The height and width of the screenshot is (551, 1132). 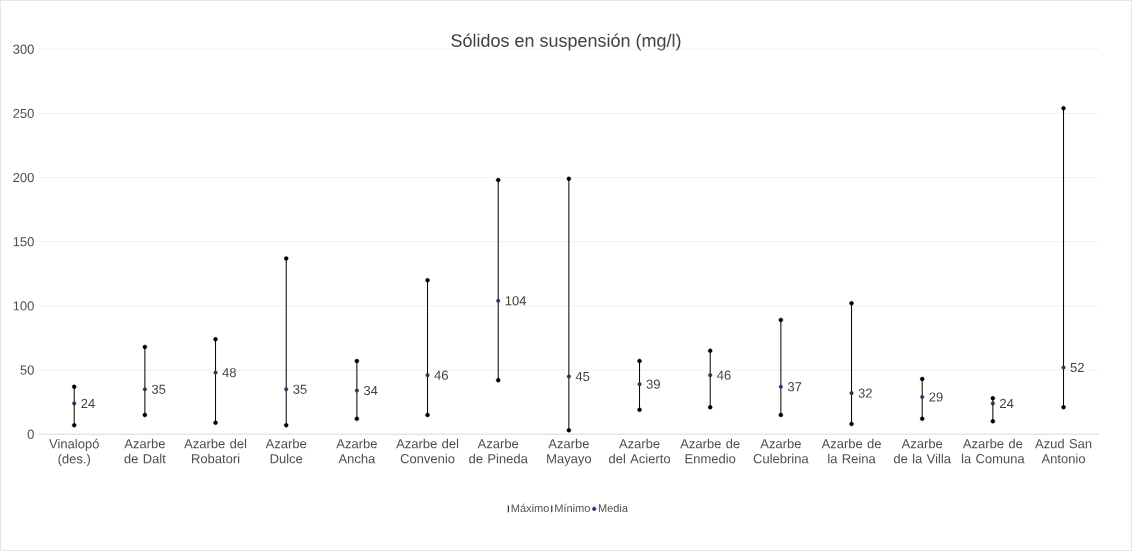 I want to click on y-tick-label: 50, so click(x=27, y=370).